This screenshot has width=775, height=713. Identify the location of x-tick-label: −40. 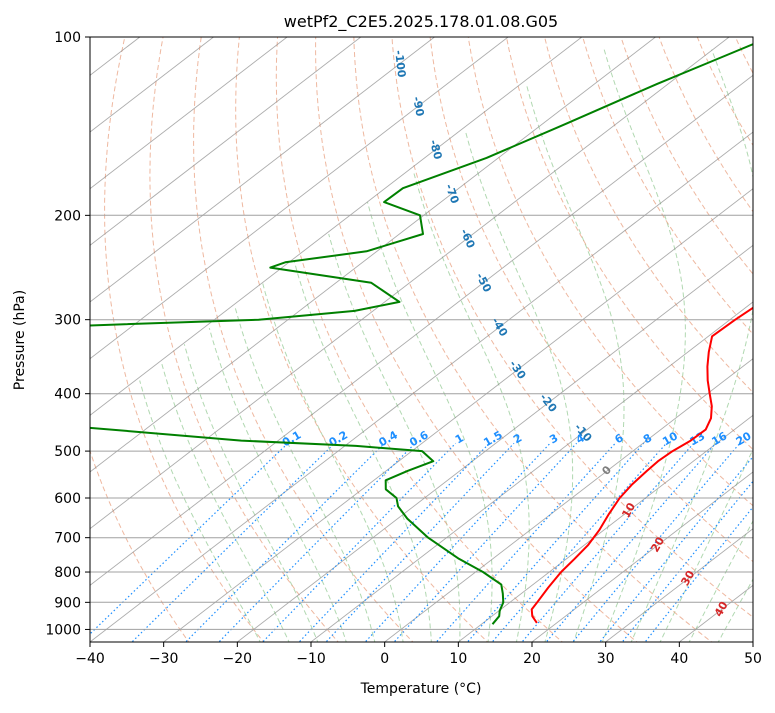
(90, 659).